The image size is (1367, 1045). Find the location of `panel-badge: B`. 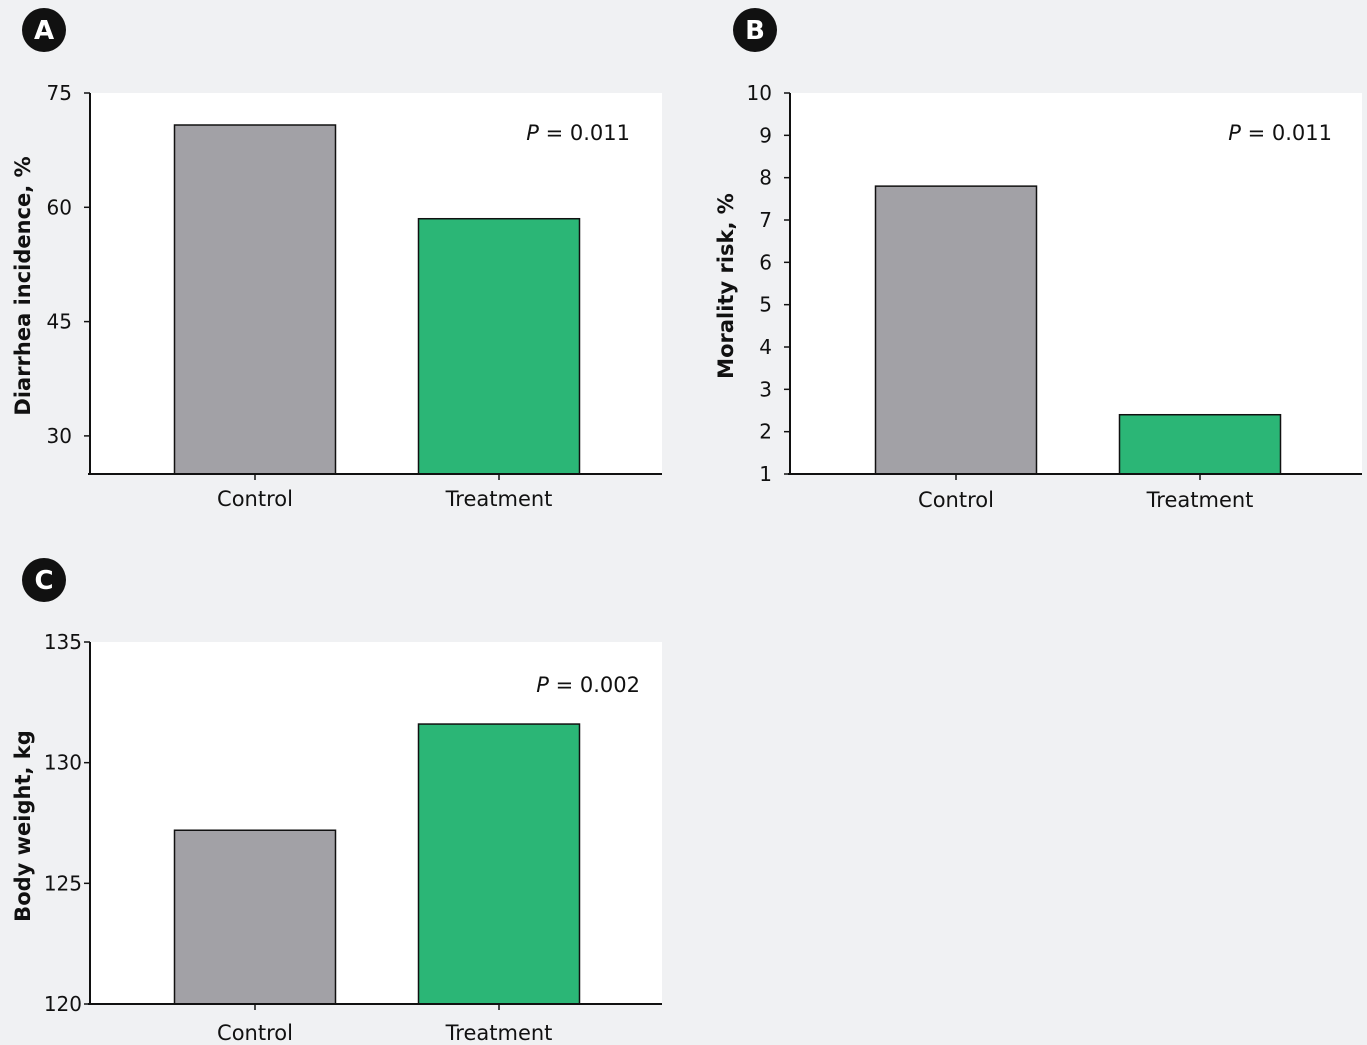

panel-badge: B is located at coordinates (755, 30).